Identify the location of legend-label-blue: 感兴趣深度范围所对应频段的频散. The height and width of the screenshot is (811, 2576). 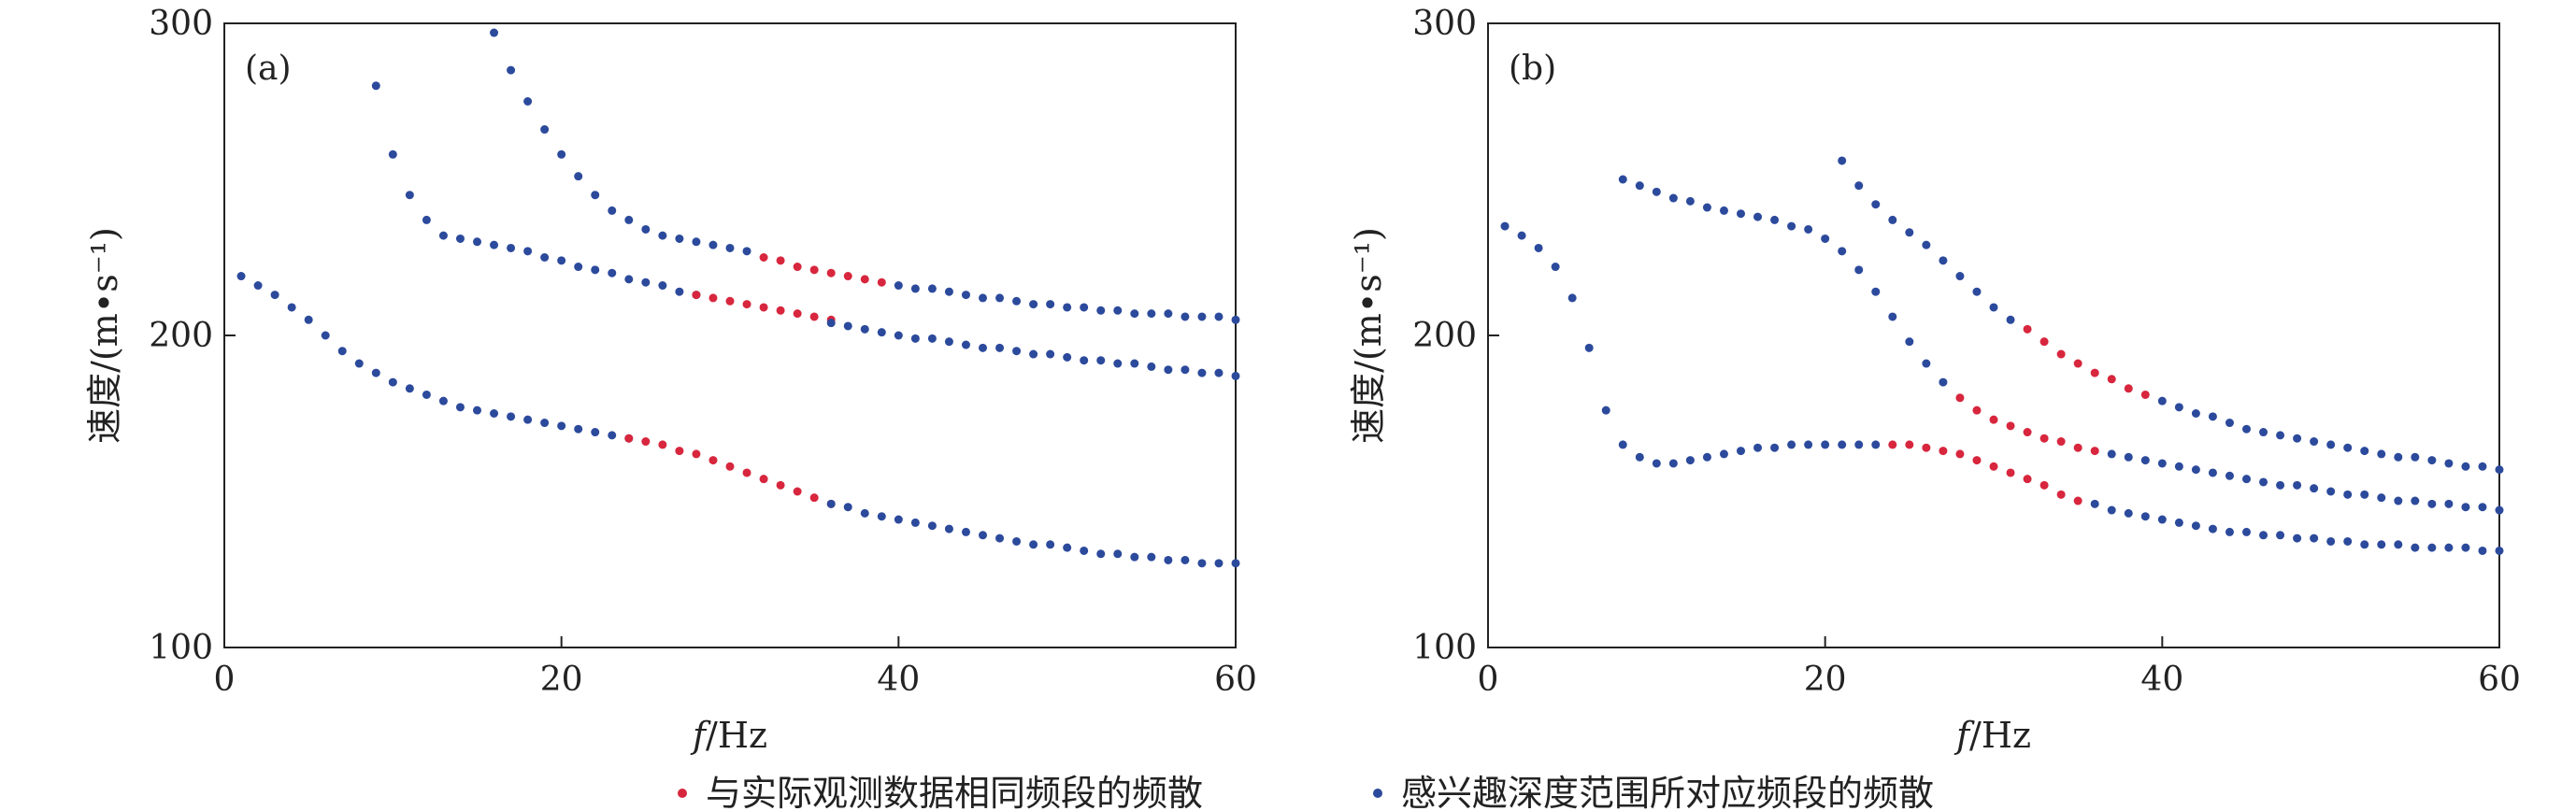
(1667, 792).